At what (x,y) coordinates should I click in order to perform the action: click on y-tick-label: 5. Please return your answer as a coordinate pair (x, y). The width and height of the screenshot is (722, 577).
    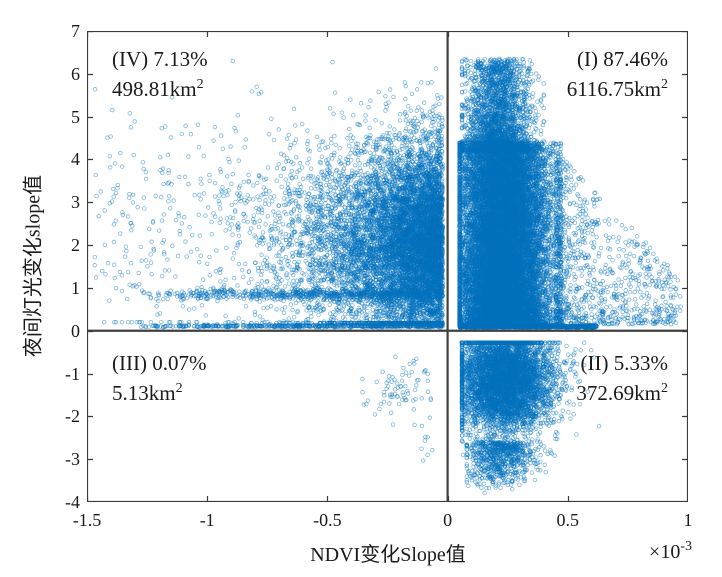
    Looking at the image, I should click on (75, 116).